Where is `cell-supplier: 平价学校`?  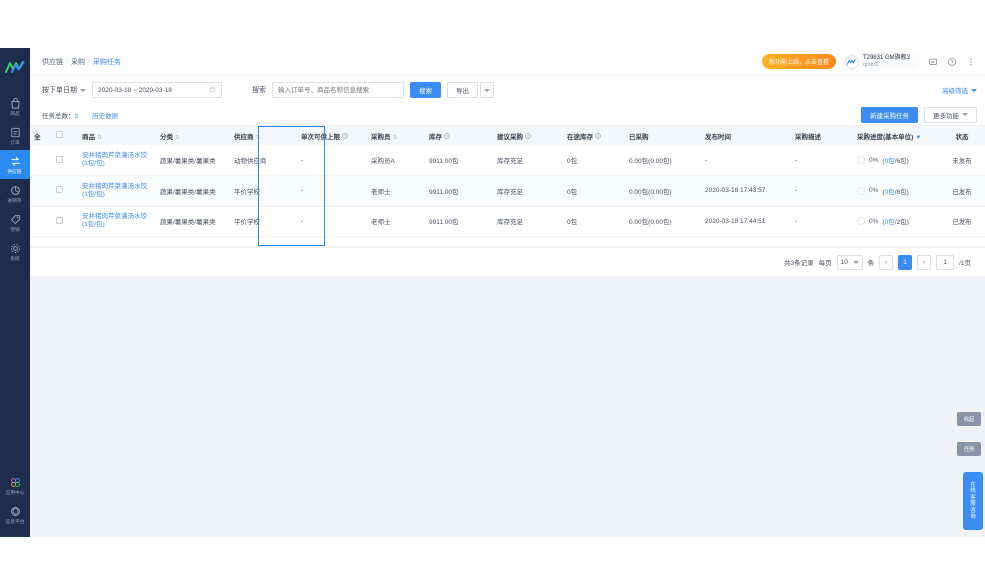 cell-supplier: 平价学校 is located at coordinates (263, 191).